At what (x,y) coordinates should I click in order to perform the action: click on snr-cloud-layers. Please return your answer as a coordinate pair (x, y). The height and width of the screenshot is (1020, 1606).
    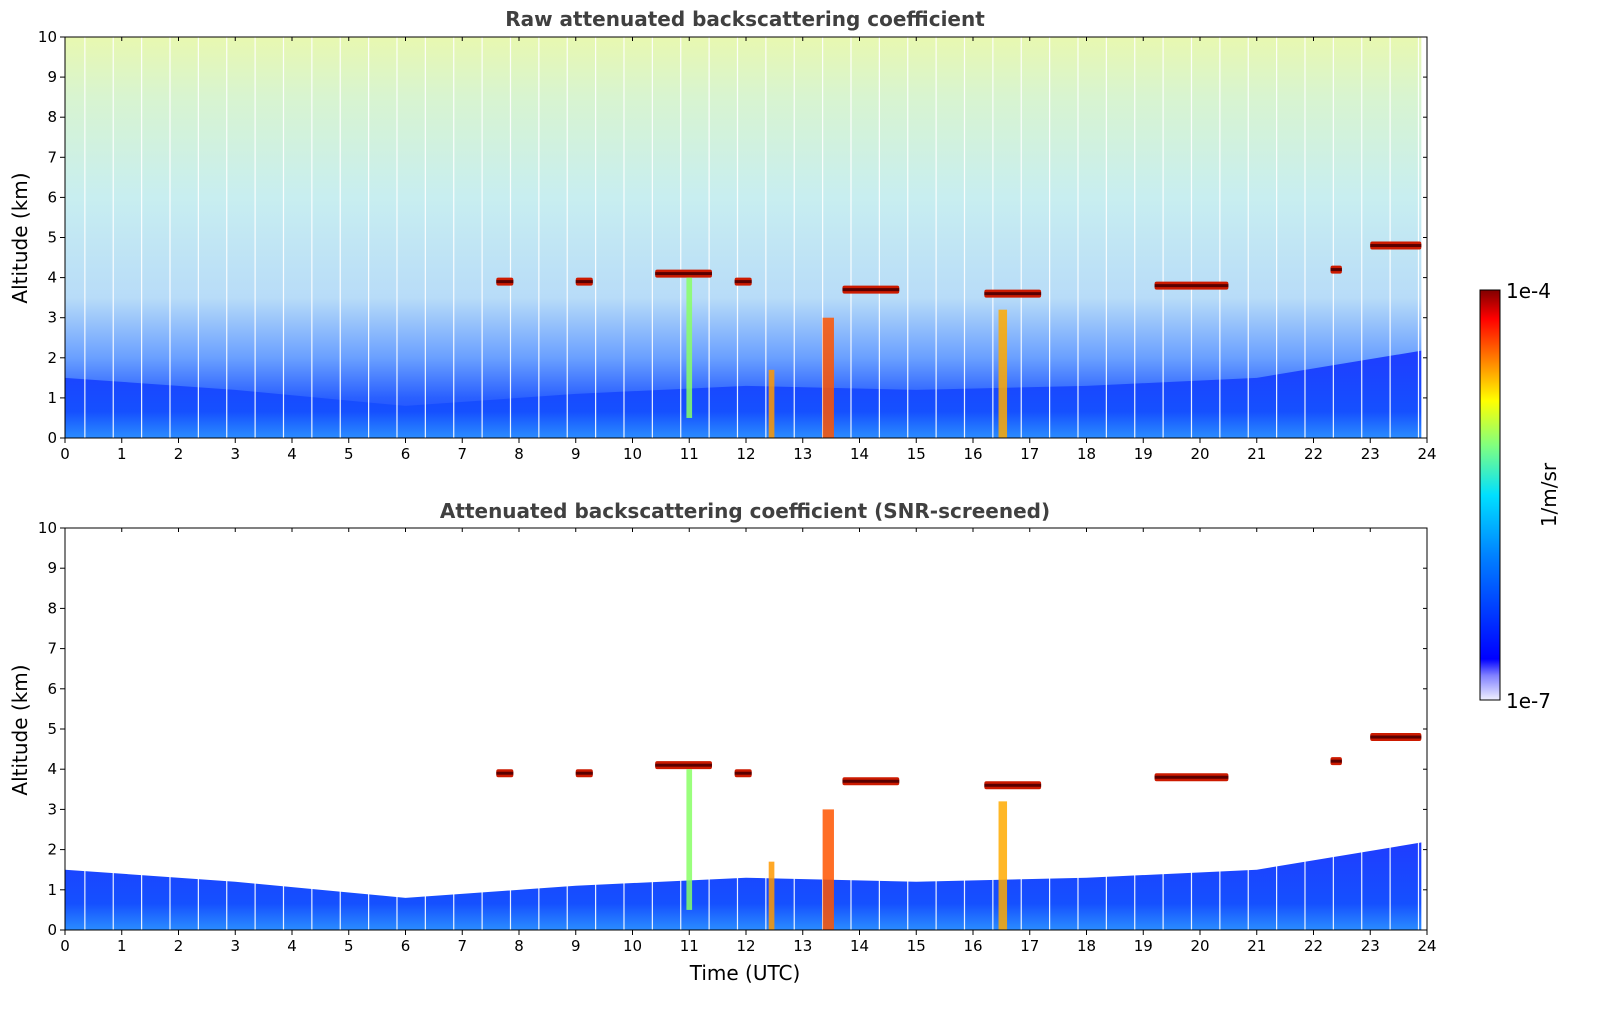
    Looking at the image, I should click on (959, 831).